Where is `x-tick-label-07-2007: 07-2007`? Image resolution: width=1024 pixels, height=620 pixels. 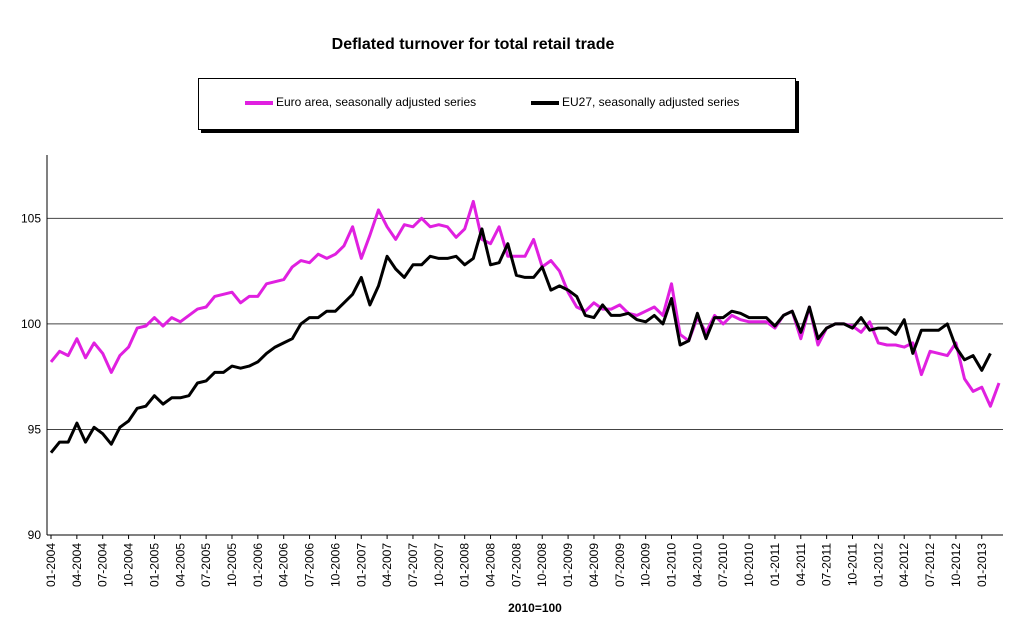 x-tick-label-07-2007: 07-2007 is located at coordinates (413, 565).